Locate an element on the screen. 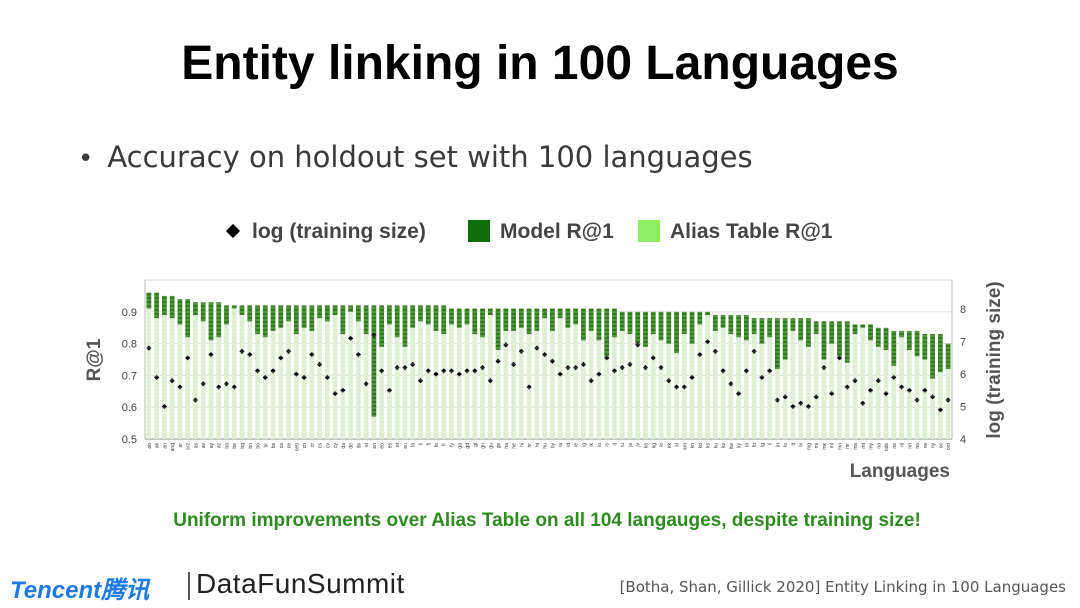 This screenshot has height=608, width=1080. x-tick-label: bs is located at coordinates (274, 446).